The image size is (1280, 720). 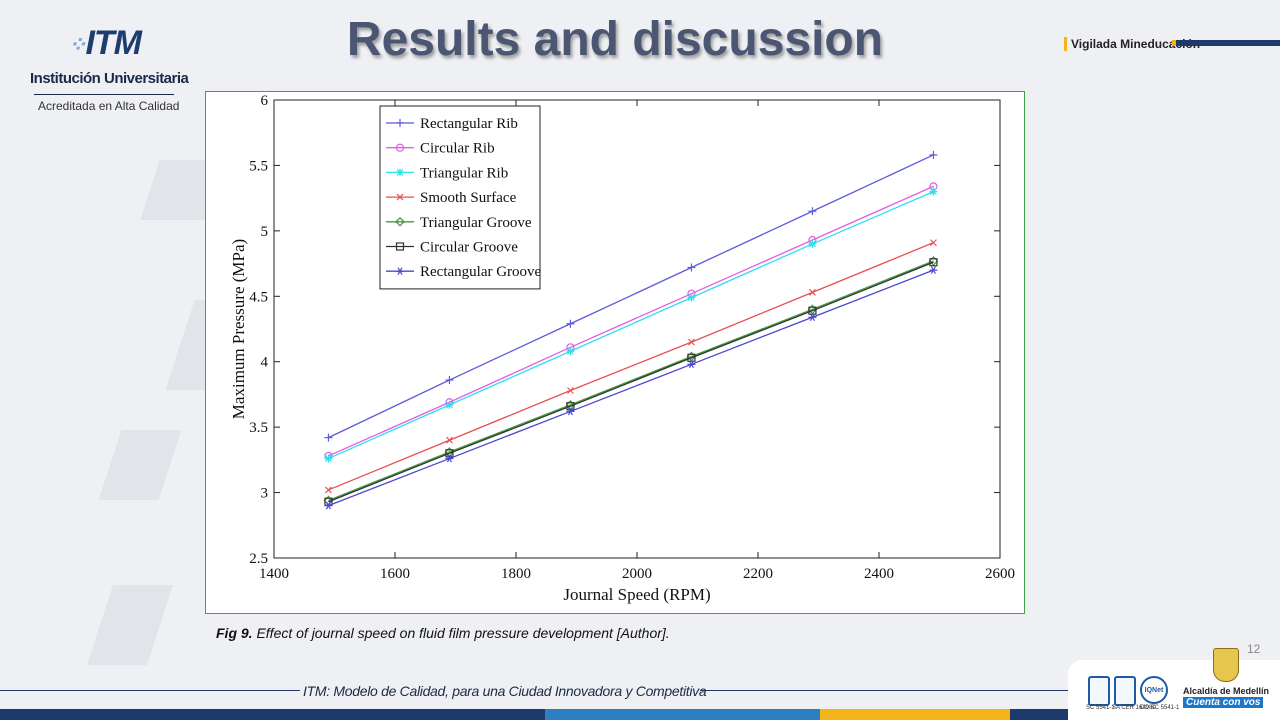 What do you see at coordinates (1134, 708) in the screenshot?
I see `cert-code-2: SA CER 164980` at bounding box center [1134, 708].